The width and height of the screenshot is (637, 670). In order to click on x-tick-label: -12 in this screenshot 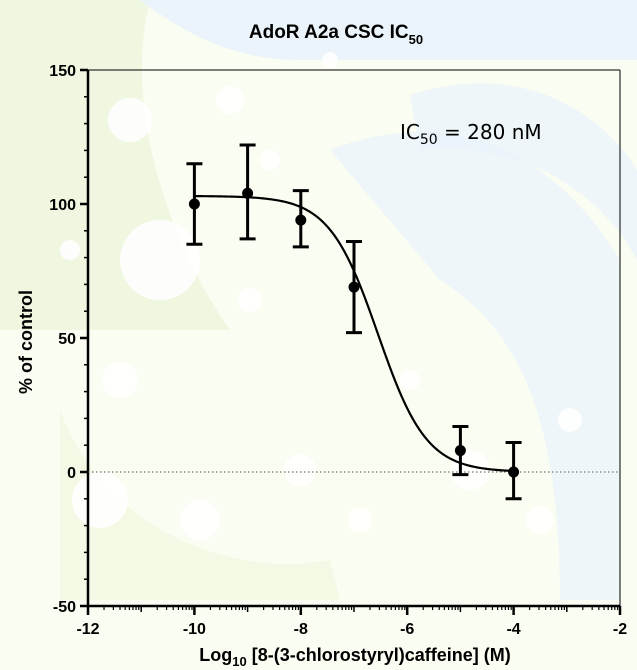, I will do `click(87, 629)`.